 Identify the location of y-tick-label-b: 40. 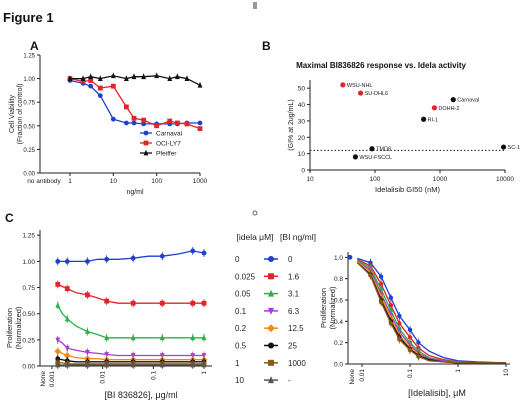
(302, 105).